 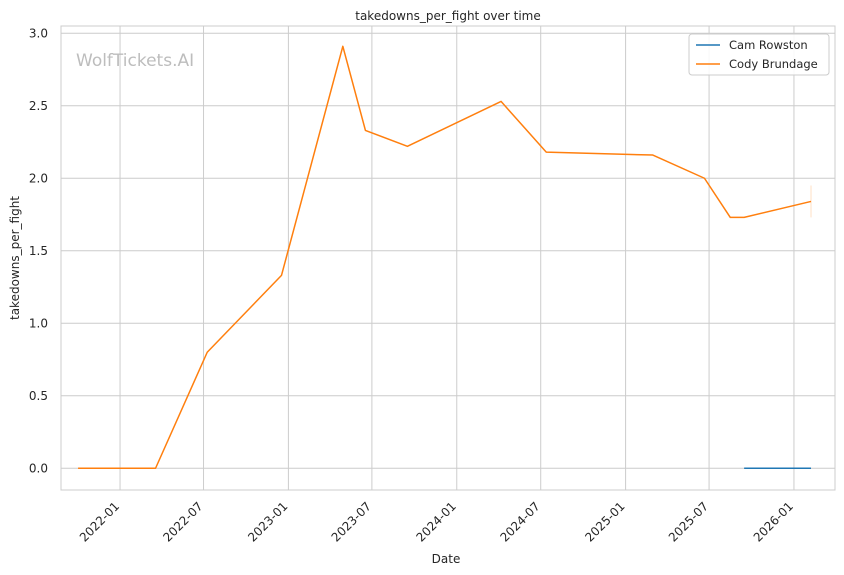 What do you see at coordinates (768, 45) in the screenshot?
I see `legend-label-cam-rowston: Cam Rowston` at bounding box center [768, 45].